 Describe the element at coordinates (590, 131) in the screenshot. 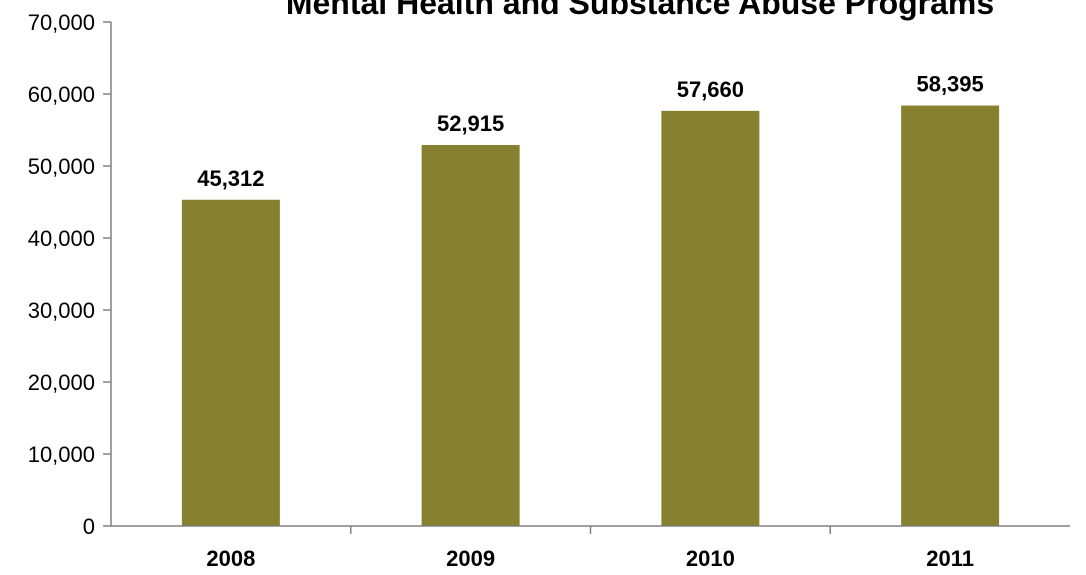

I see `data-labels-group: 45,312 52,915 57,660 58,395` at that location.